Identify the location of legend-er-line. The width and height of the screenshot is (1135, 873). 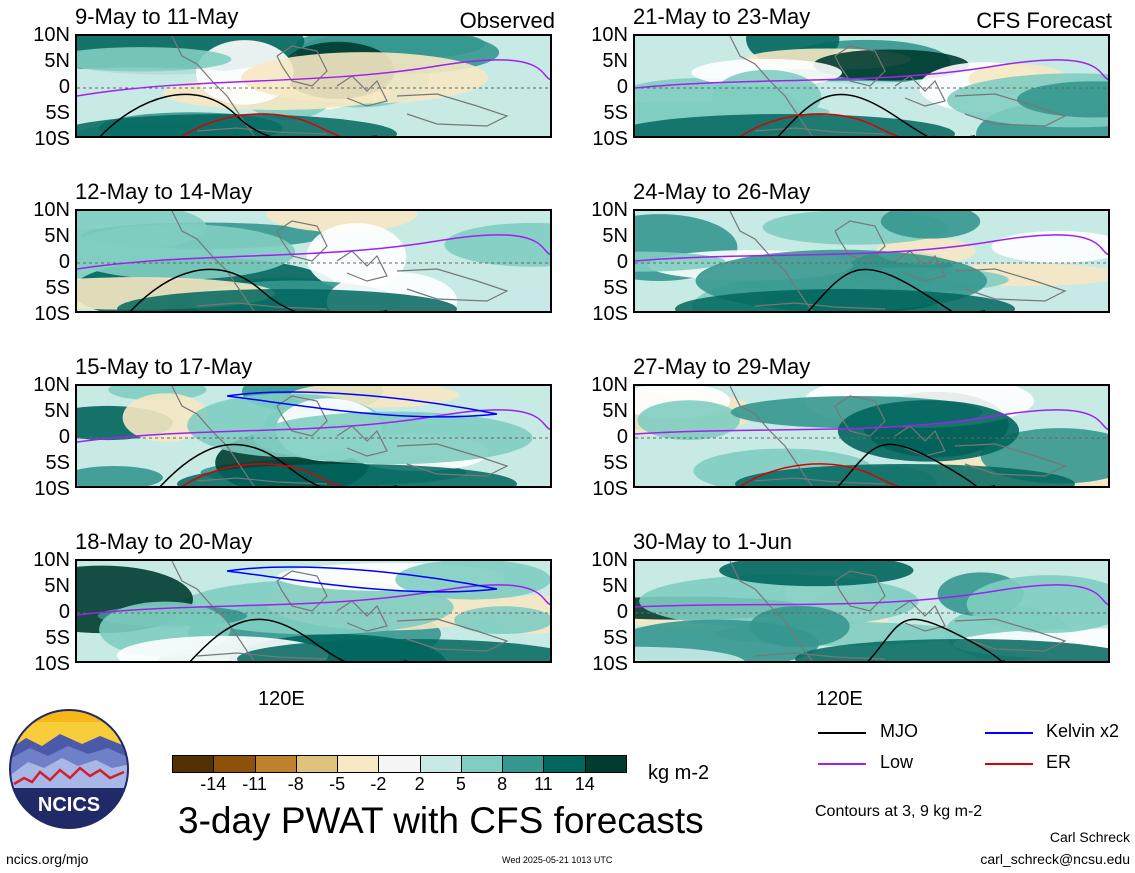
(1009, 764).